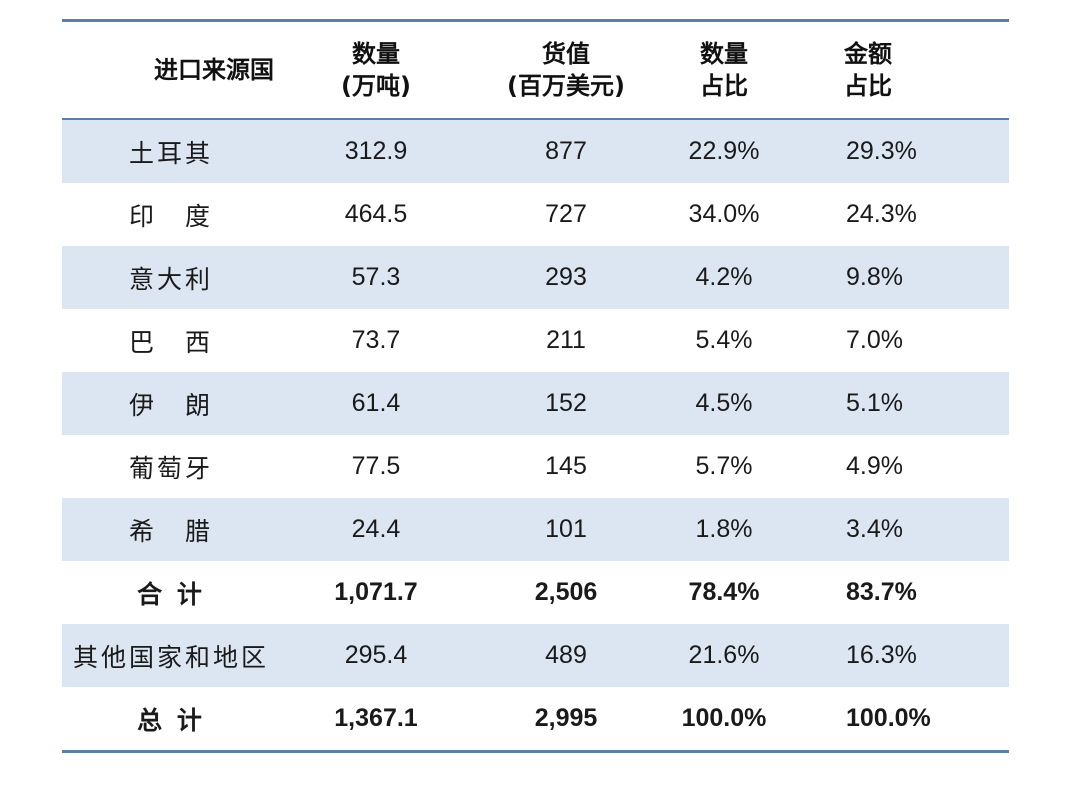 This screenshot has width=1072, height=795. I want to click on table-row: 土耳其 312.9 877 22.9% 29.3%, so click(535, 151).